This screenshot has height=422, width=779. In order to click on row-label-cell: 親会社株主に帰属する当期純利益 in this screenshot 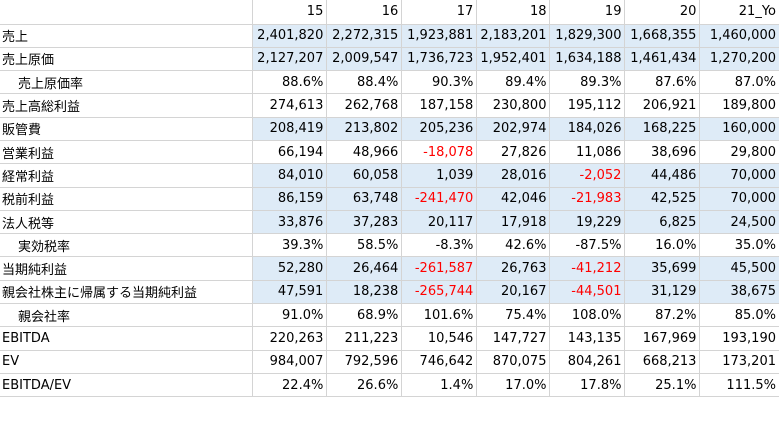, I will do `click(127, 292)`.